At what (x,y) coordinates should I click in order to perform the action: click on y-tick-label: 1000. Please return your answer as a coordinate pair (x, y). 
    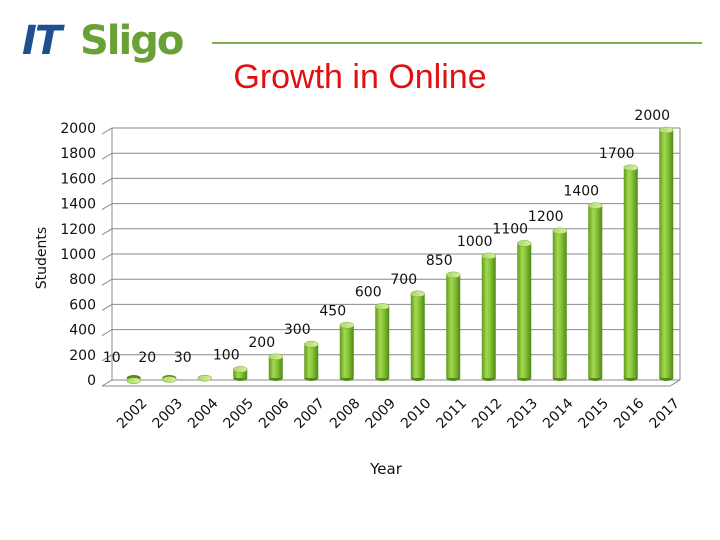
    Looking at the image, I should click on (78, 255).